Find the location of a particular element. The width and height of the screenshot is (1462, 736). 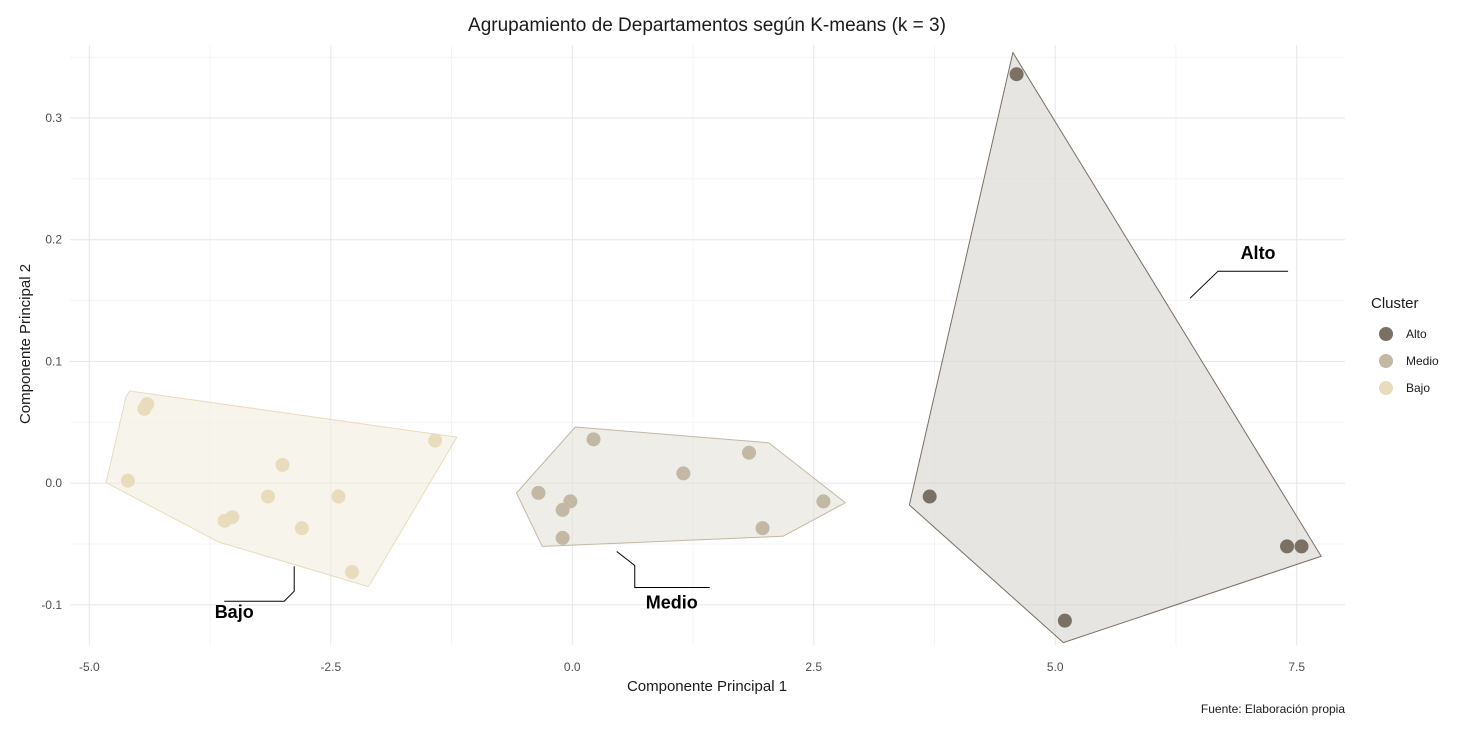

legend-swatch-medio is located at coordinates (1386, 361).